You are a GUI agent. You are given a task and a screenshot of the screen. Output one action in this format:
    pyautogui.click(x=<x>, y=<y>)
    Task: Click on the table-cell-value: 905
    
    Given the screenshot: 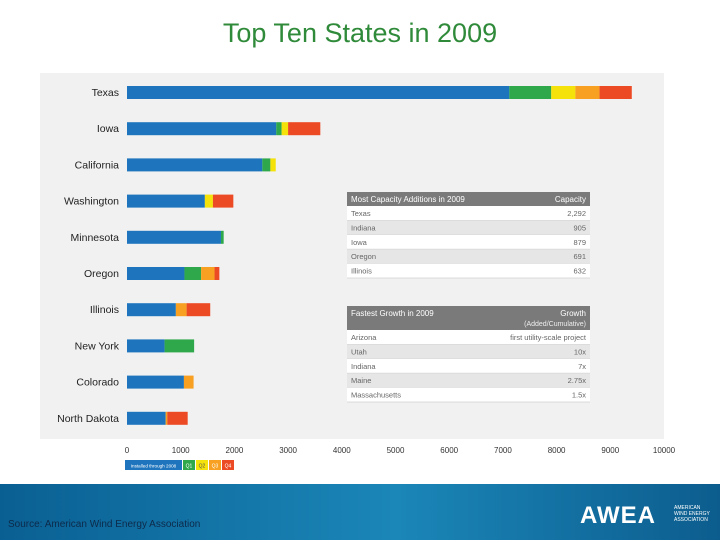 What is the action you would take?
    pyautogui.click(x=579, y=227)
    